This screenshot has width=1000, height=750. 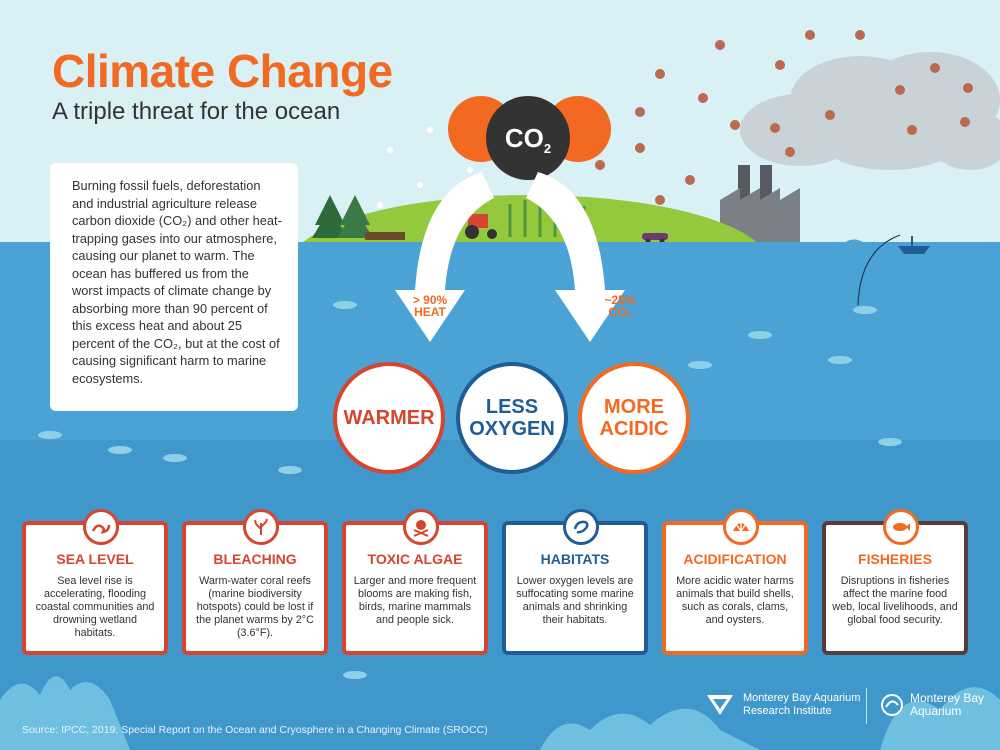 I want to click on aquarium-logo-icon, so click(x=892, y=705).